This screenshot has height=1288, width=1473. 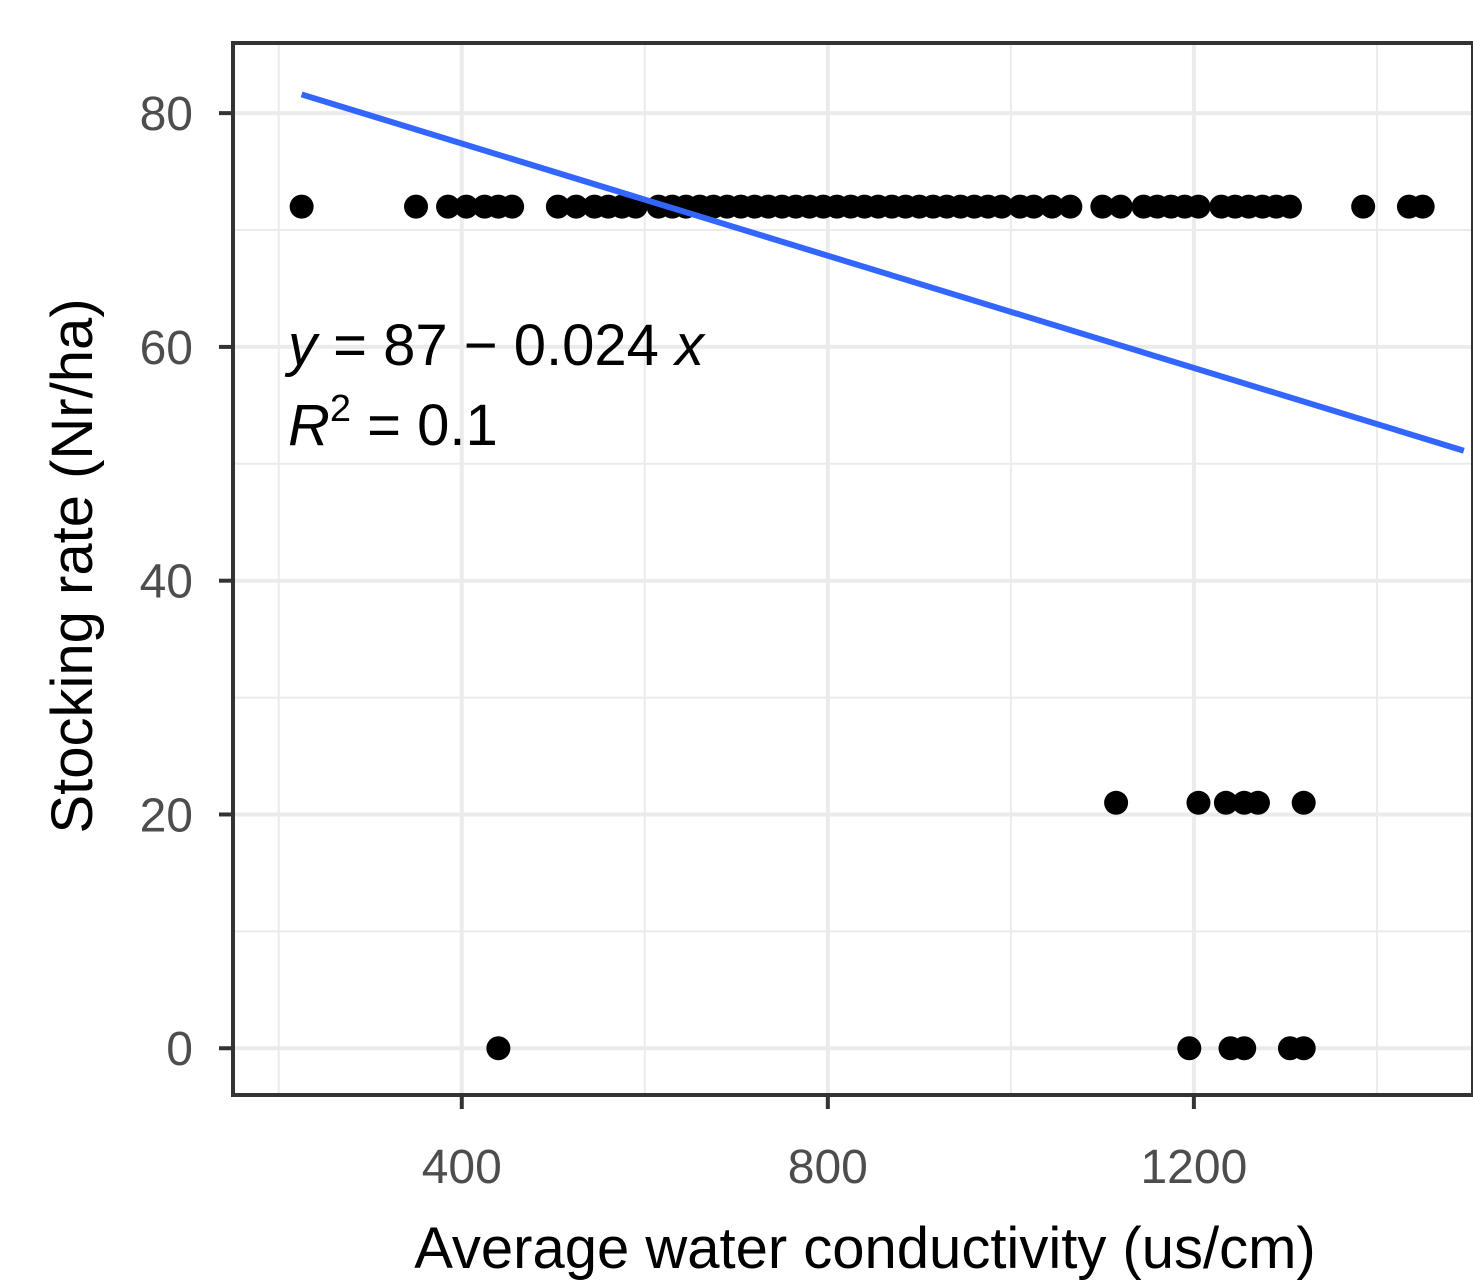 I want to click on r2-eq-sign: =, so click(x=384, y=425).